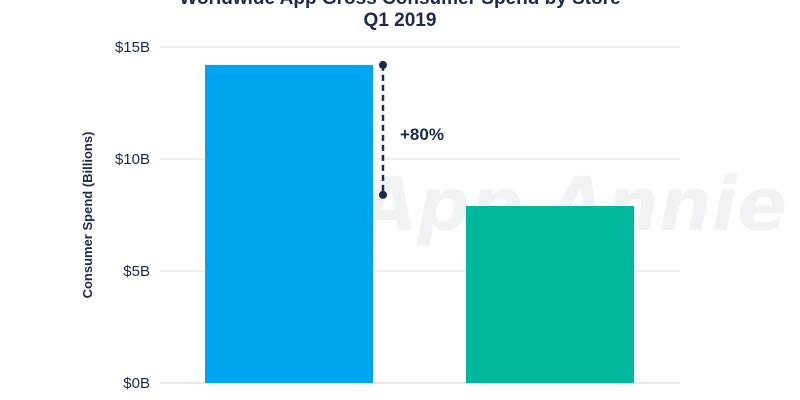 The height and width of the screenshot is (400, 800). I want to click on annotation-label: +80%, so click(422, 134).